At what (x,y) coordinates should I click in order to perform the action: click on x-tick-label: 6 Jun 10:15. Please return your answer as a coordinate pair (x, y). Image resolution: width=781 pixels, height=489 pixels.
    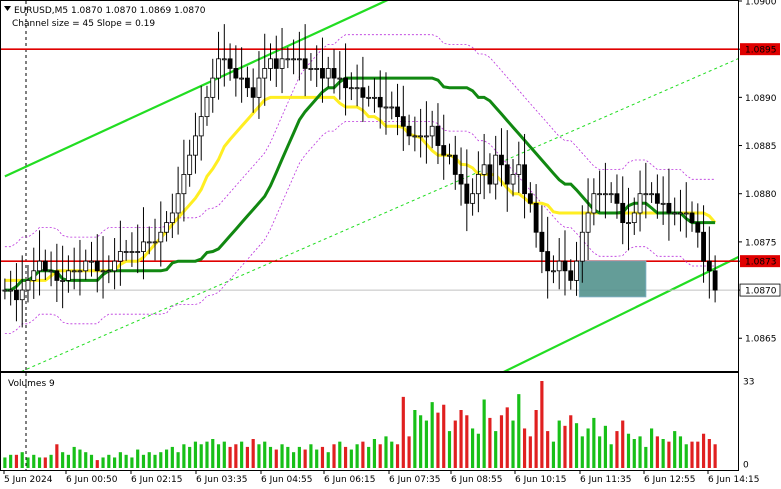
    Looking at the image, I should click on (540, 480).